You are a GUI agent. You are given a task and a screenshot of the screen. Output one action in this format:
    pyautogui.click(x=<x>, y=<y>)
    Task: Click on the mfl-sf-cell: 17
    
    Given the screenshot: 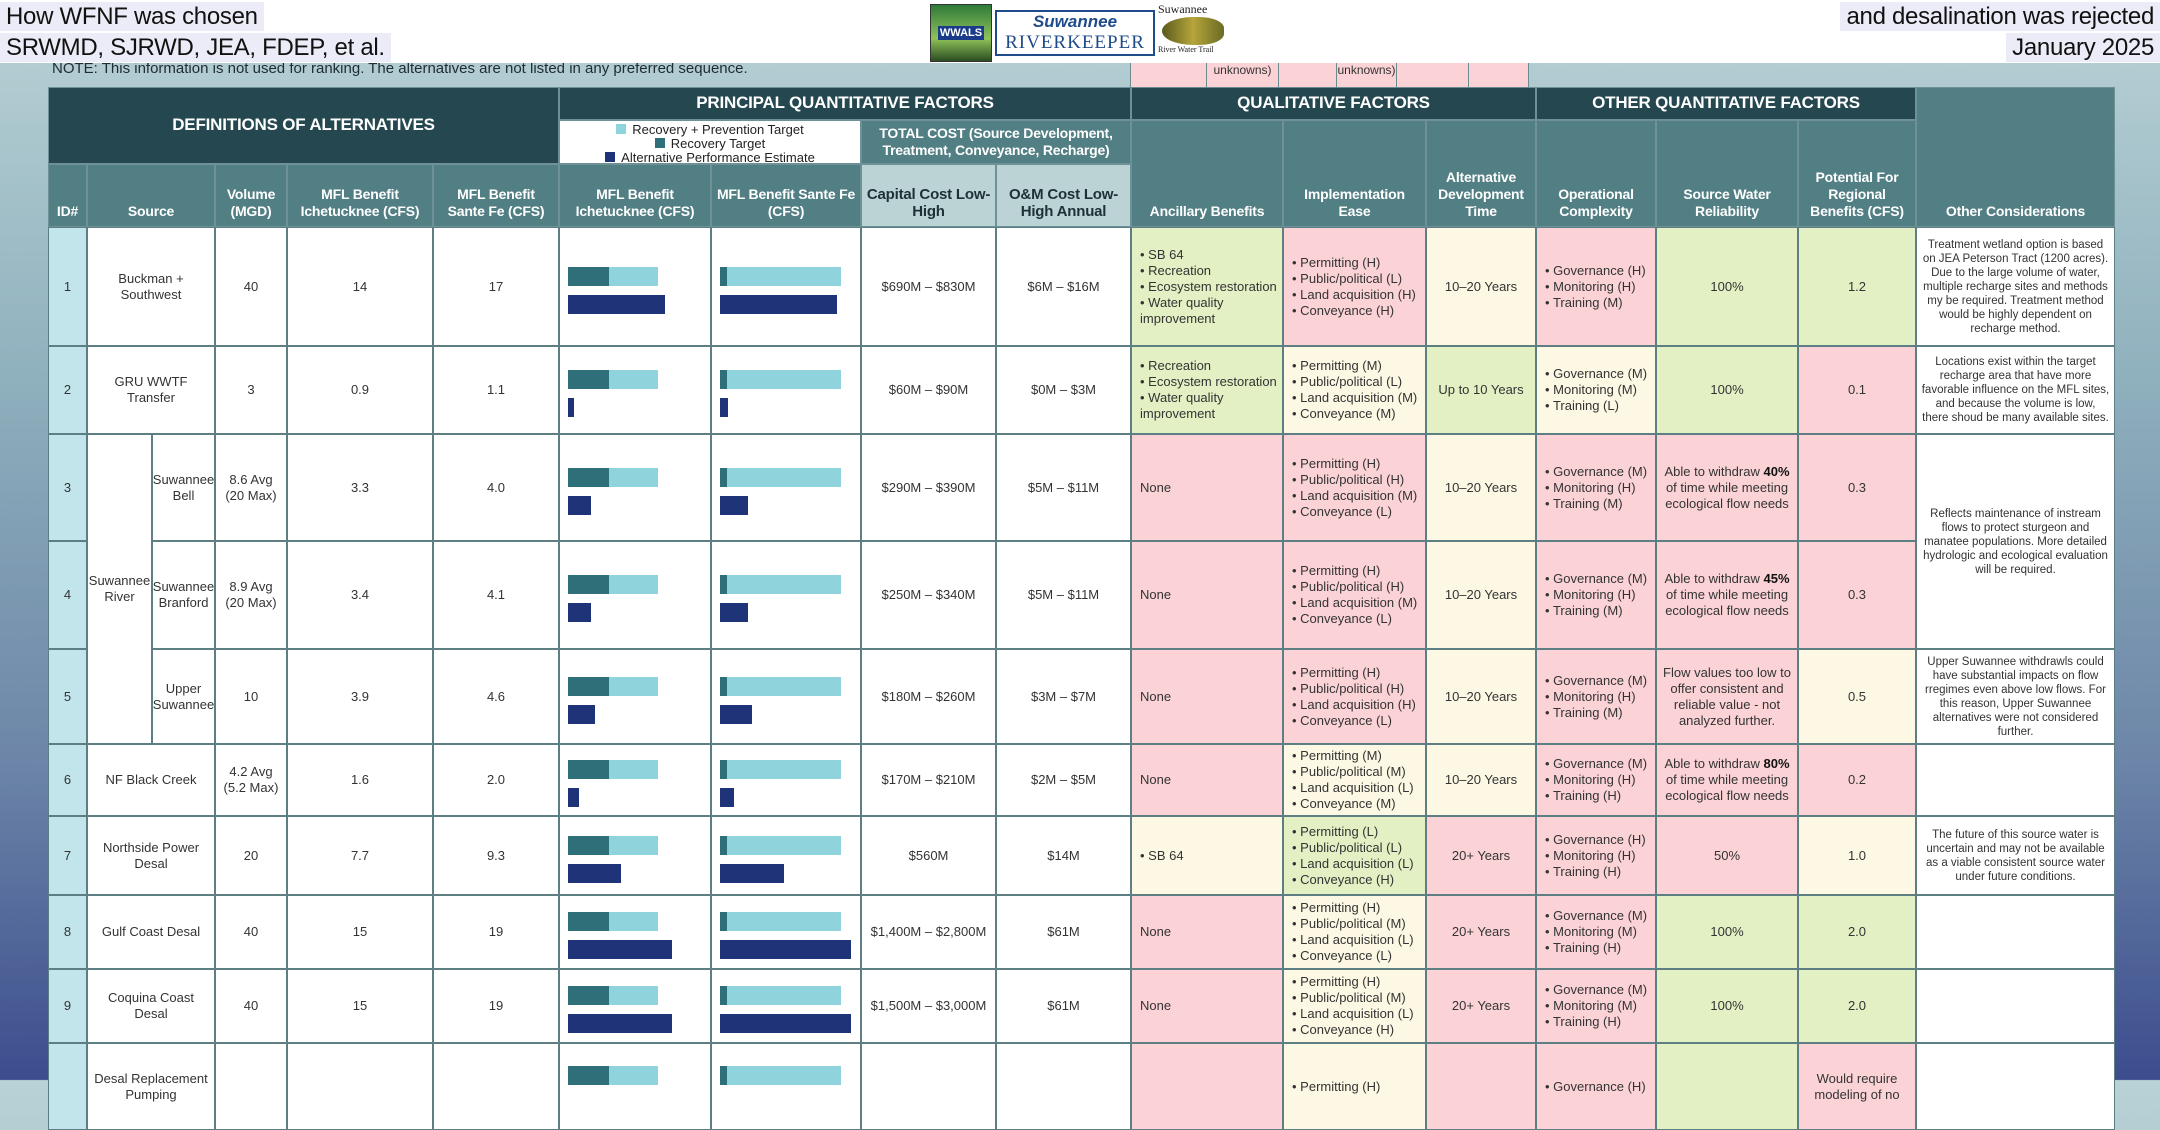 What is the action you would take?
    pyautogui.click(x=496, y=286)
    